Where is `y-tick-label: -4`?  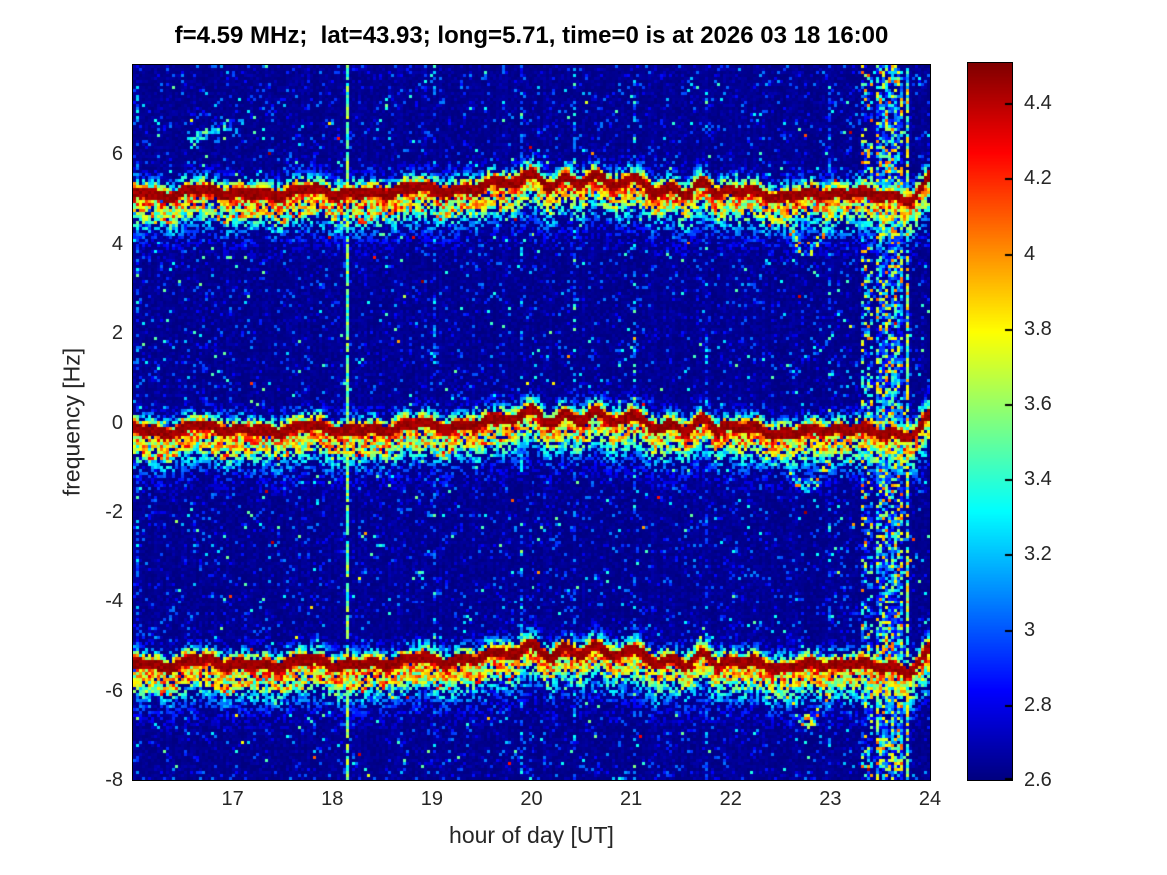 y-tick-label: -4 is located at coordinates (114, 601).